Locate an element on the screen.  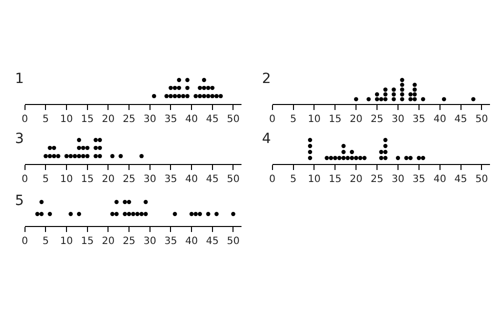
chart-title: 5 is located at coordinates (19, 201).